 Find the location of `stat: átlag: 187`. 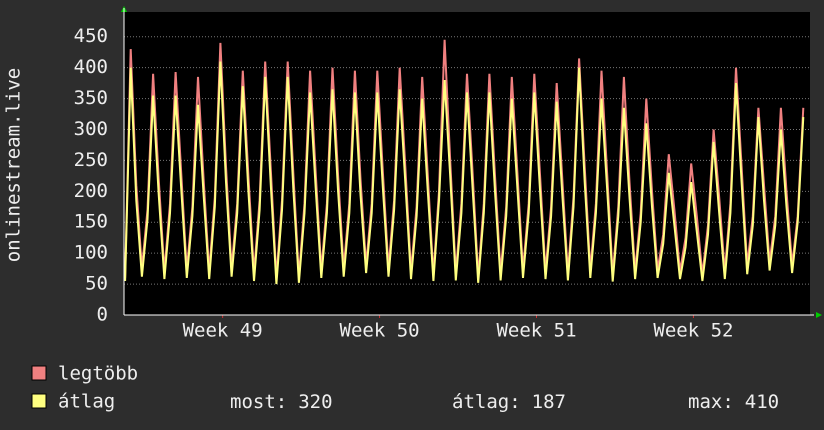

stat: átlag: 187 is located at coordinates (509, 402).